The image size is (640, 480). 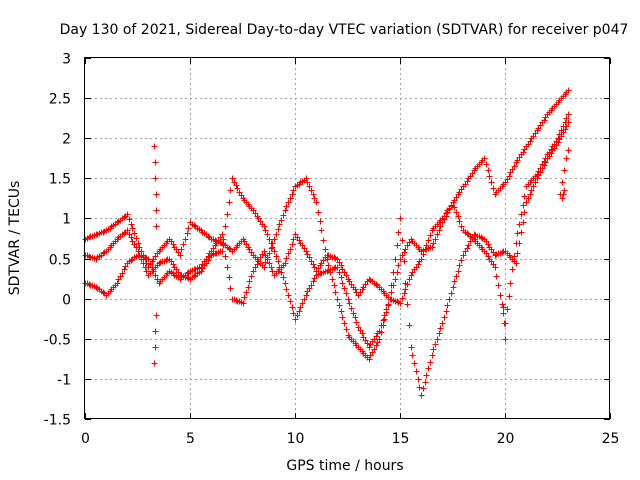 What do you see at coordinates (60, 261) in the screenshot?
I see `y-tick-label: 0.5` at bounding box center [60, 261].